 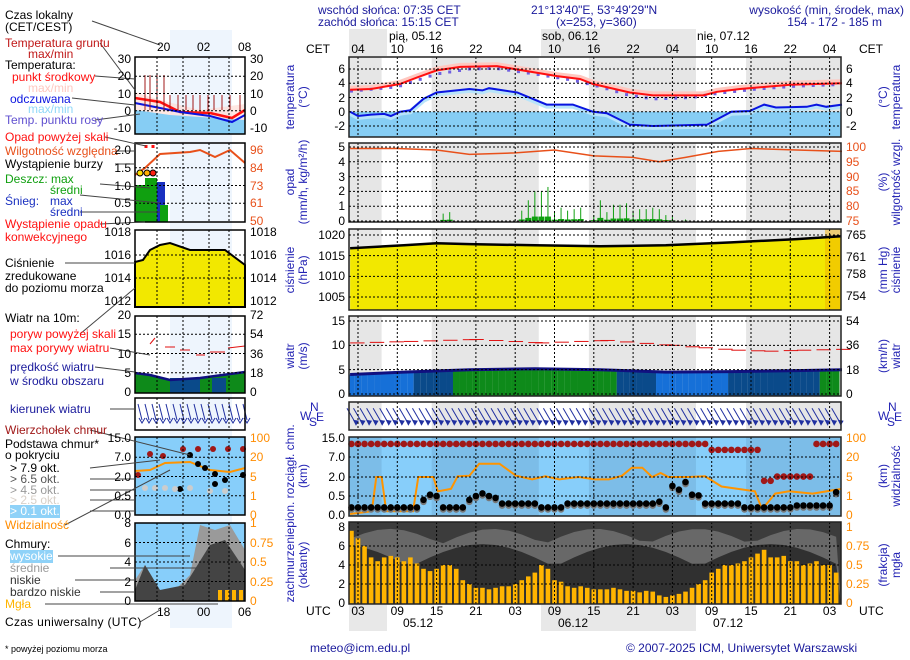 I want to click on legend-utc: Czas uniwersalny (UTC), so click(x=73, y=622).